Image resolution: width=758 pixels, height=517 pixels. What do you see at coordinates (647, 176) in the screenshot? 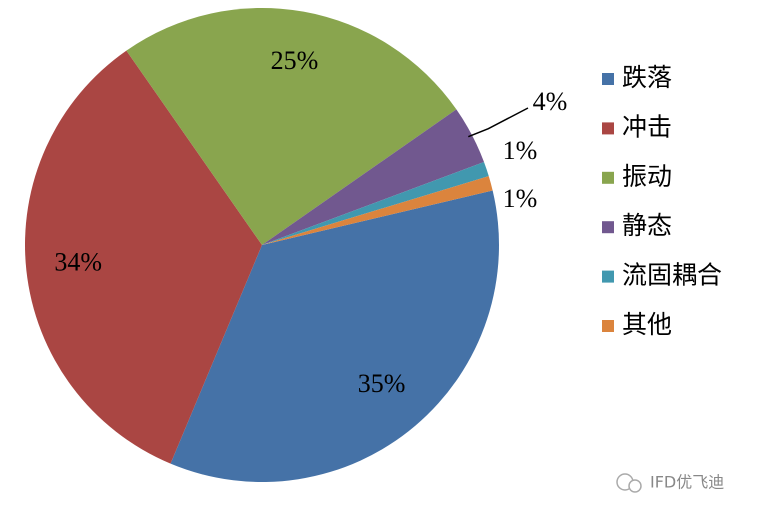
I see `legend-label: 振动` at bounding box center [647, 176].